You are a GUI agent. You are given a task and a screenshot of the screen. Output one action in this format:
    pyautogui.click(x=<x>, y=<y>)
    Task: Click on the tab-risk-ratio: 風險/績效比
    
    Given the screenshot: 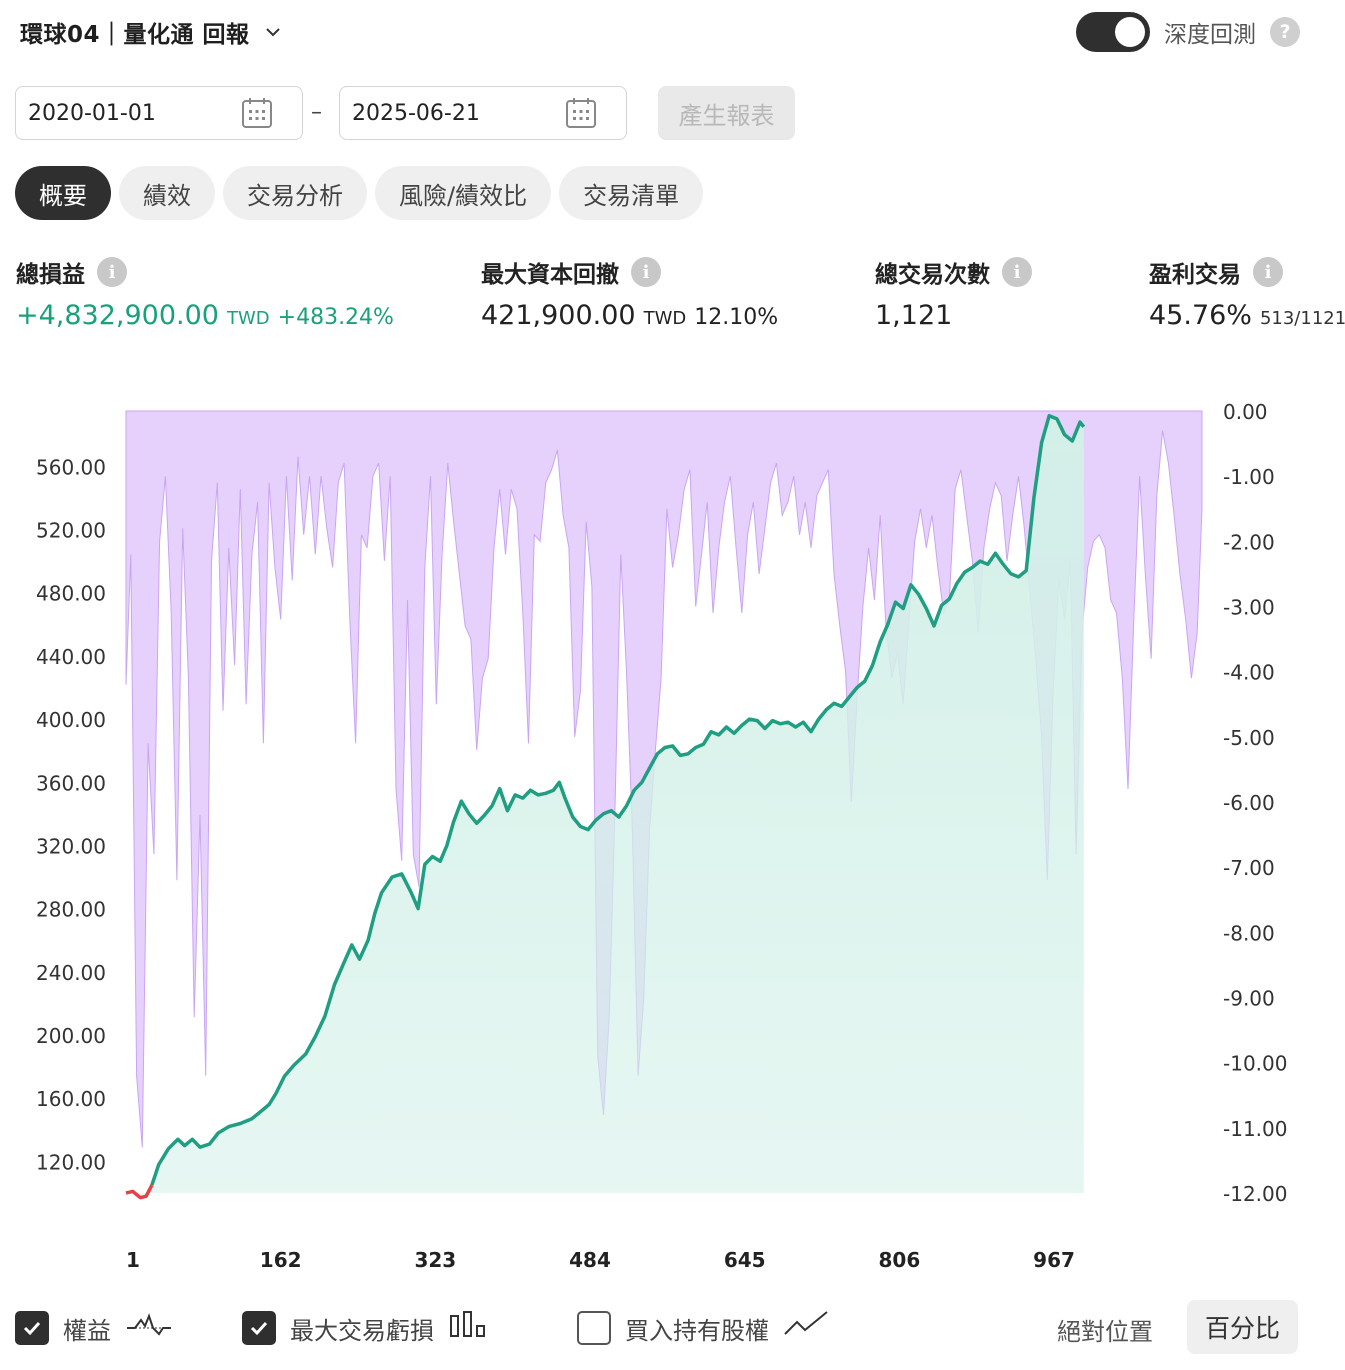 What is the action you would take?
    pyautogui.click(x=463, y=193)
    